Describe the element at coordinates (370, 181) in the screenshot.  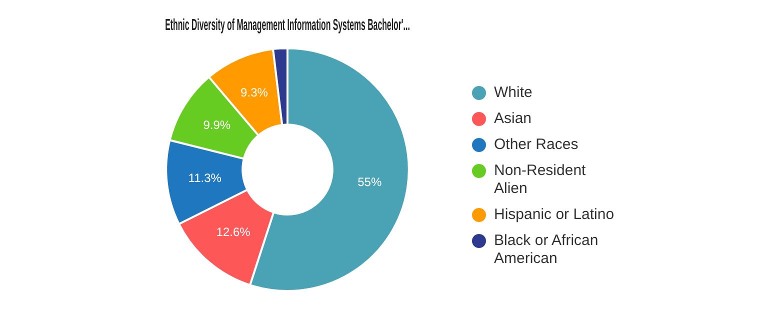
I see `data-label: 55%` at that location.